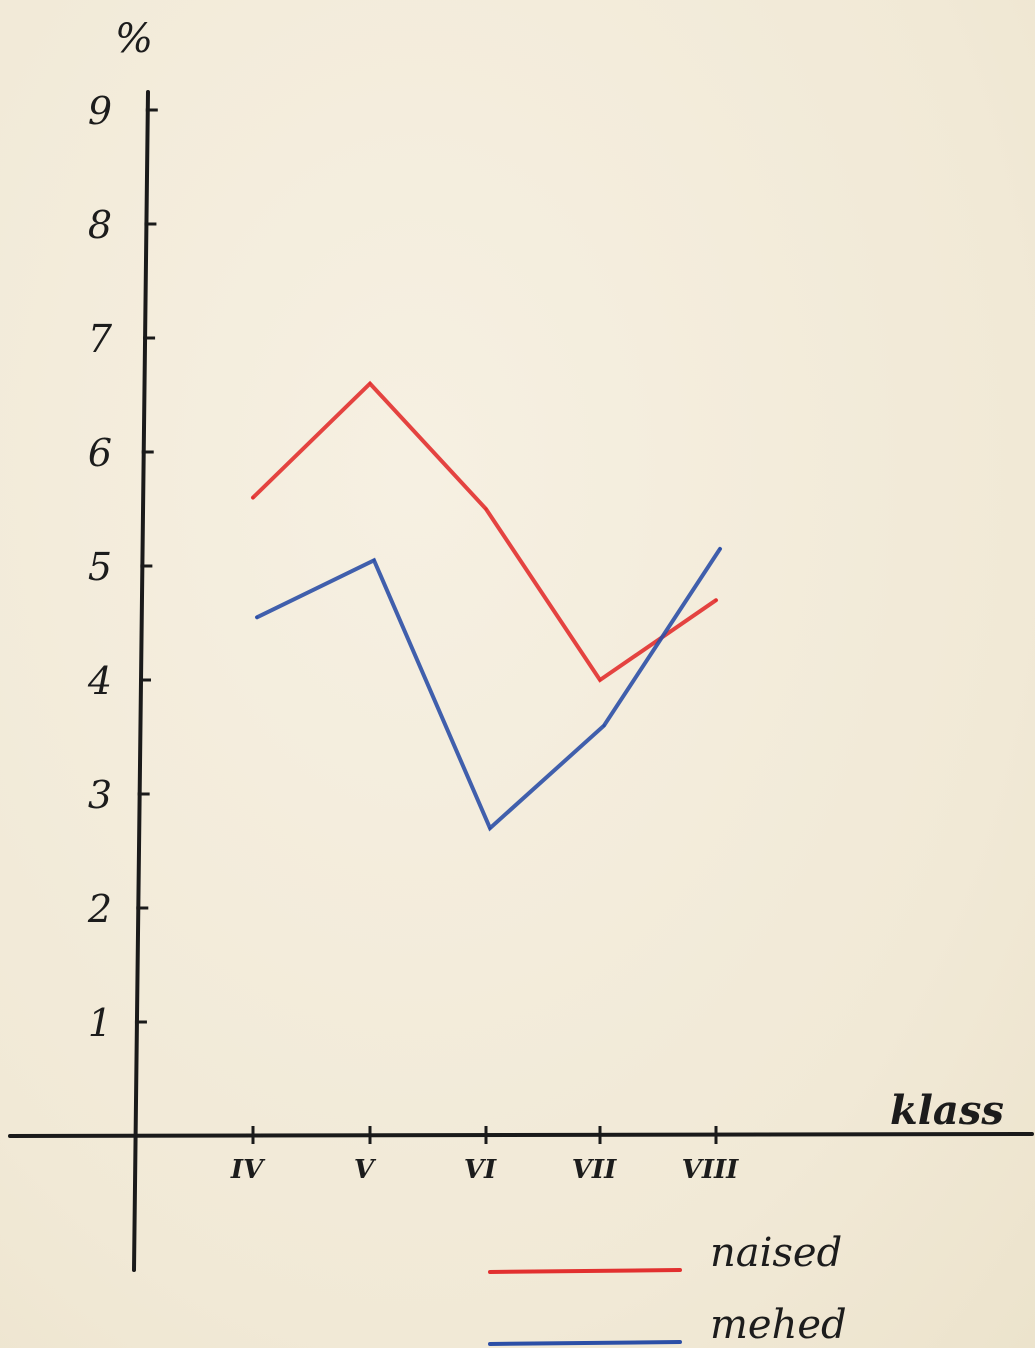  Describe the element at coordinates (521, 1135) in the screenshot. I see `x-axis-line` at that location.